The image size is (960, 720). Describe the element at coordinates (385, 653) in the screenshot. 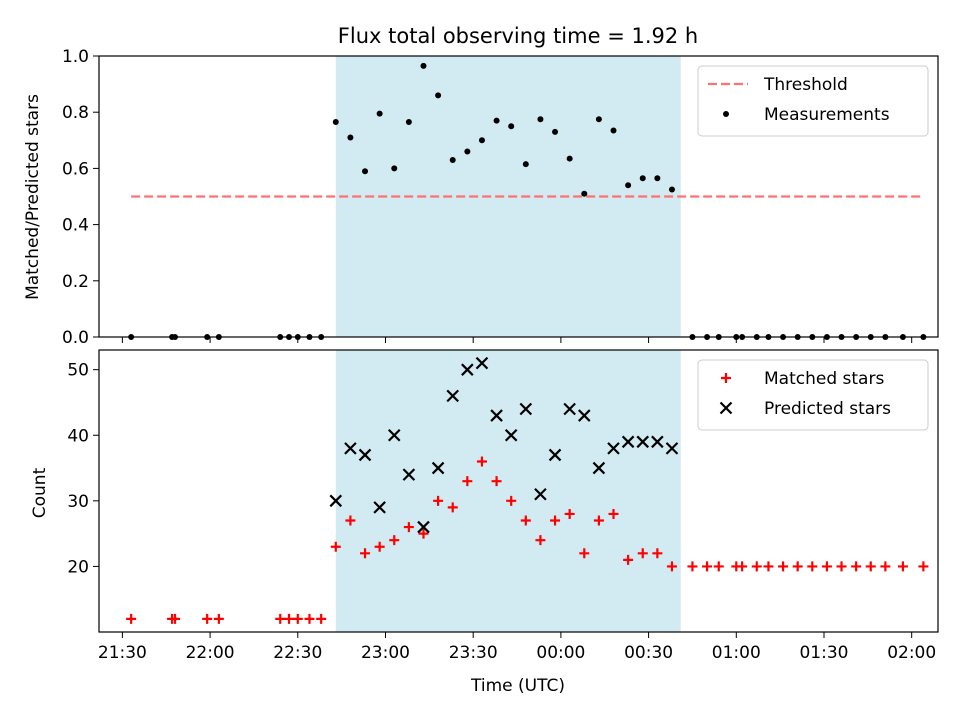

I see `bottom-x-tick-label-3: 23:00` at that location.